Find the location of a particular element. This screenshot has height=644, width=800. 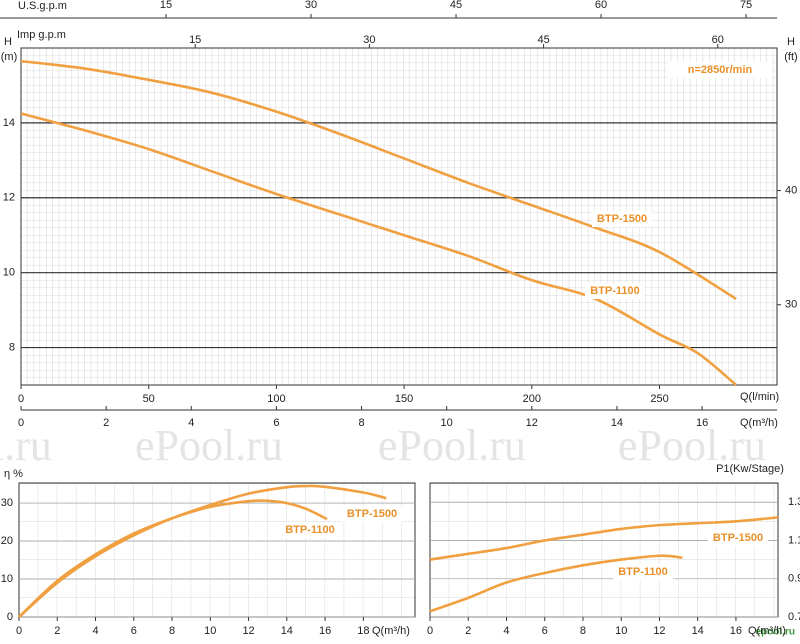

y-tick-label: 1.3 is located at coordinates (794, 502).